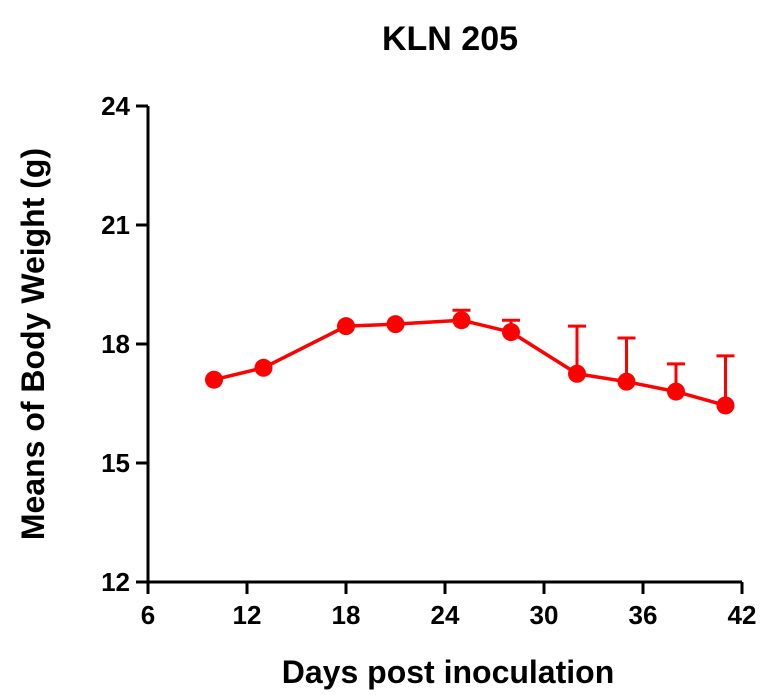 This screenshot has height=695, width=777. What do you see at coordinates (115, 463) in the screenshot?
I see `y-tick-label: 15` at bounding box center [115, 463].